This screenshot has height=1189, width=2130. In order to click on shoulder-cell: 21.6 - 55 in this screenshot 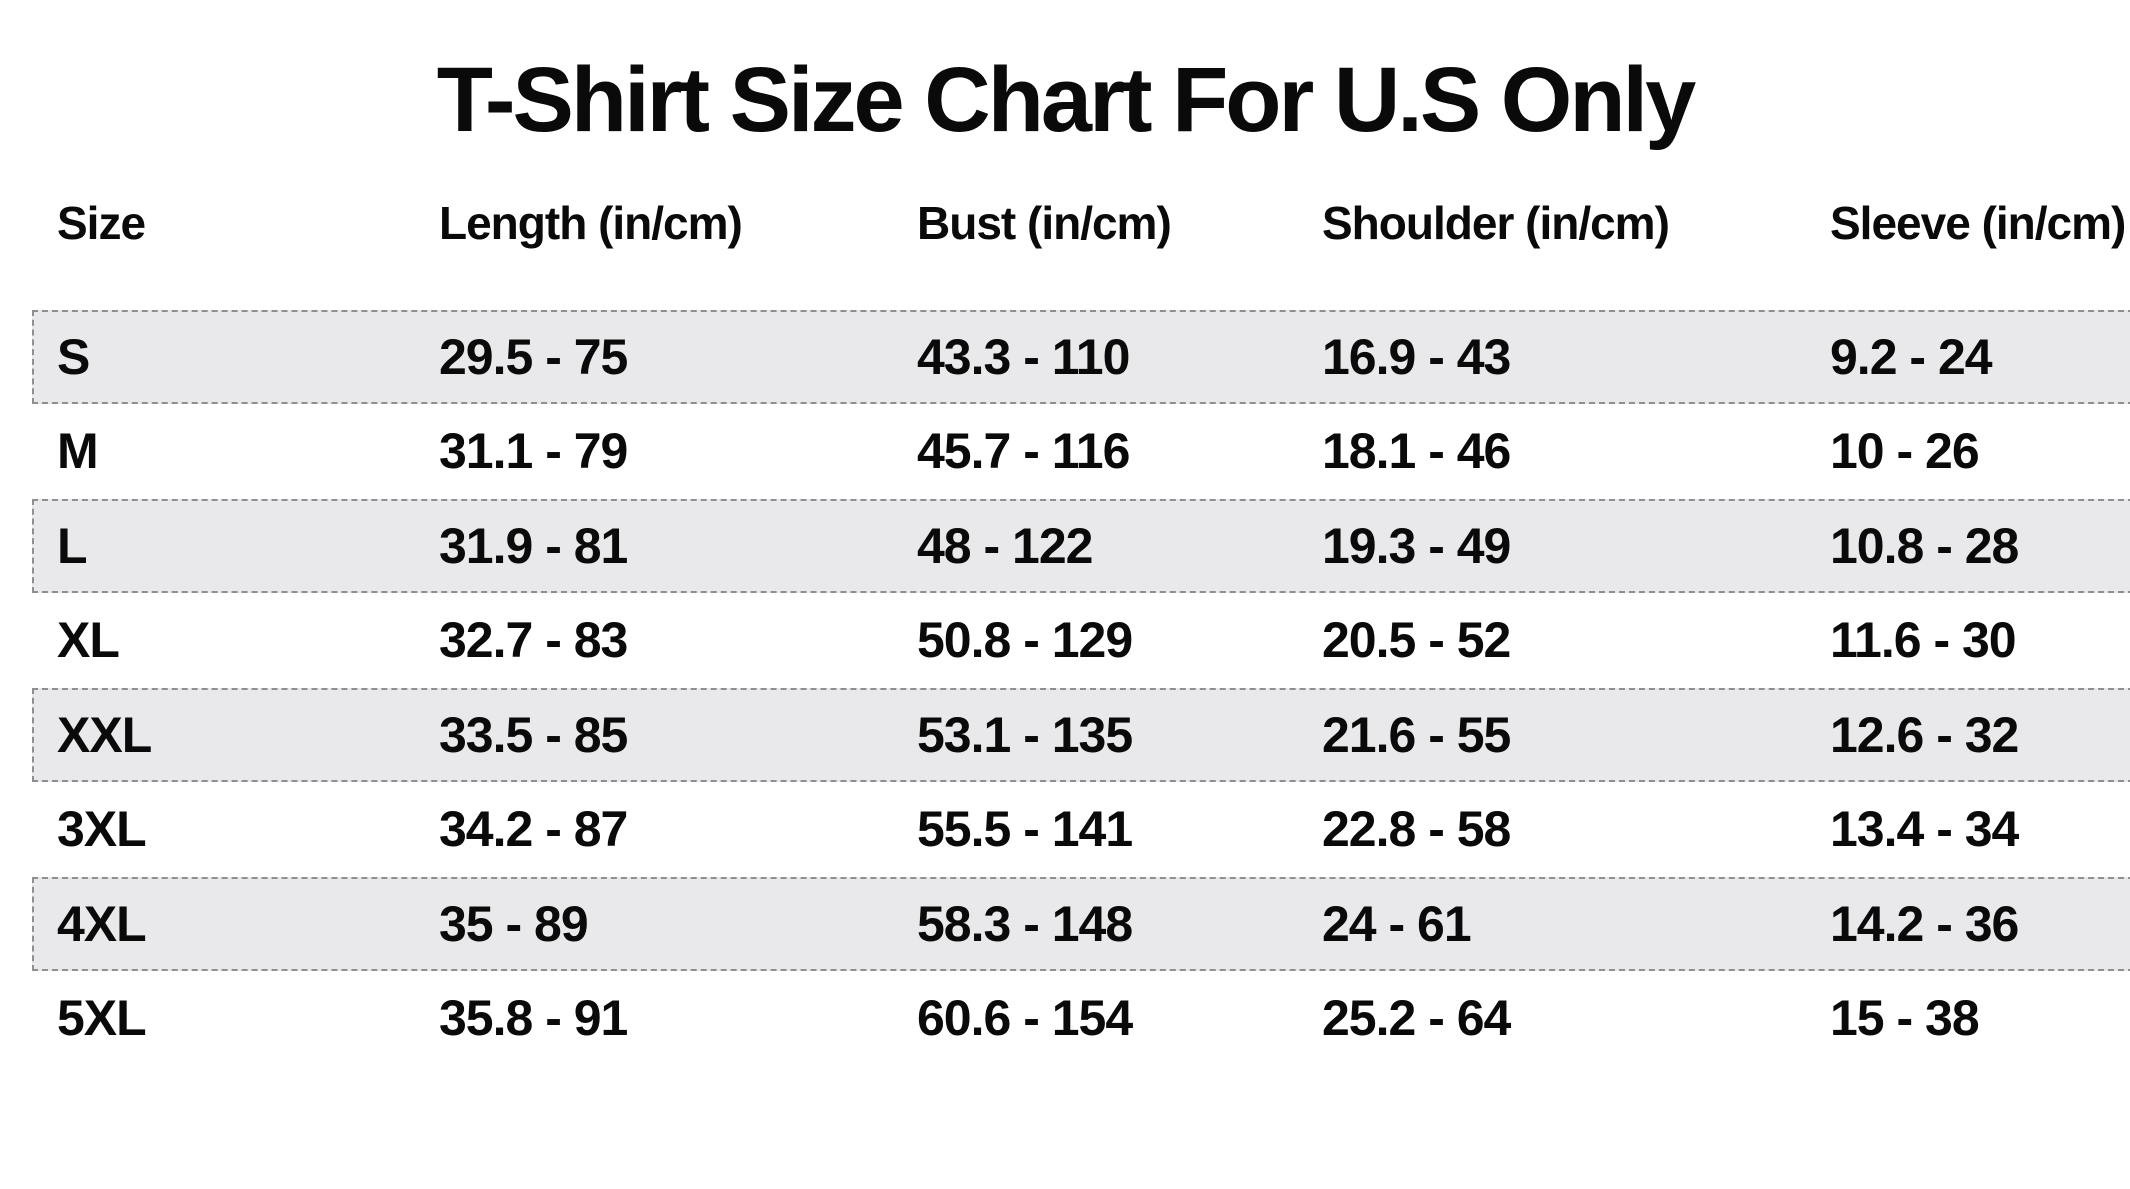, I will do `click(1416, 734)`.